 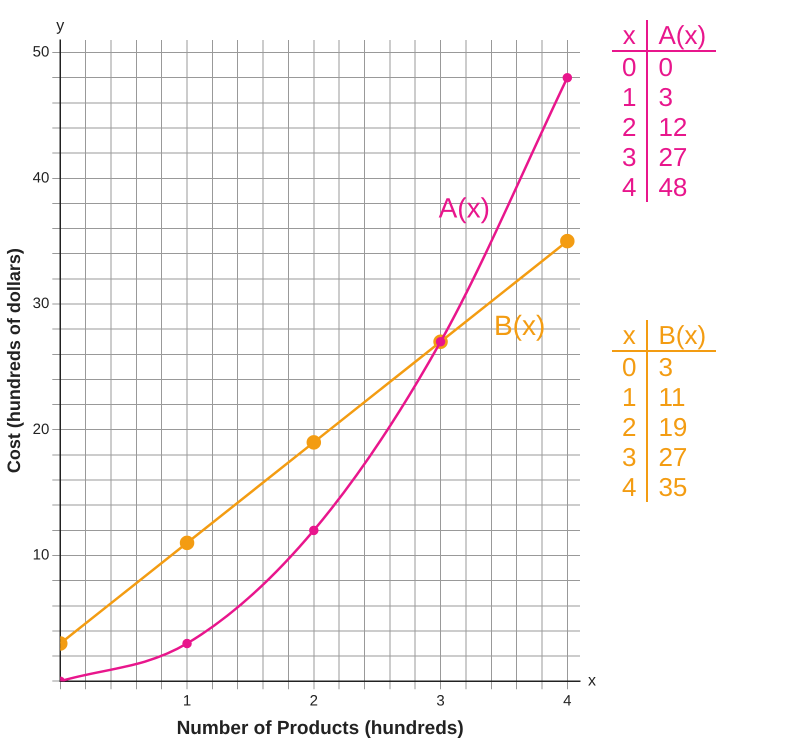 I want to click on x-tick-label: 2, so click(x=314, y=701).